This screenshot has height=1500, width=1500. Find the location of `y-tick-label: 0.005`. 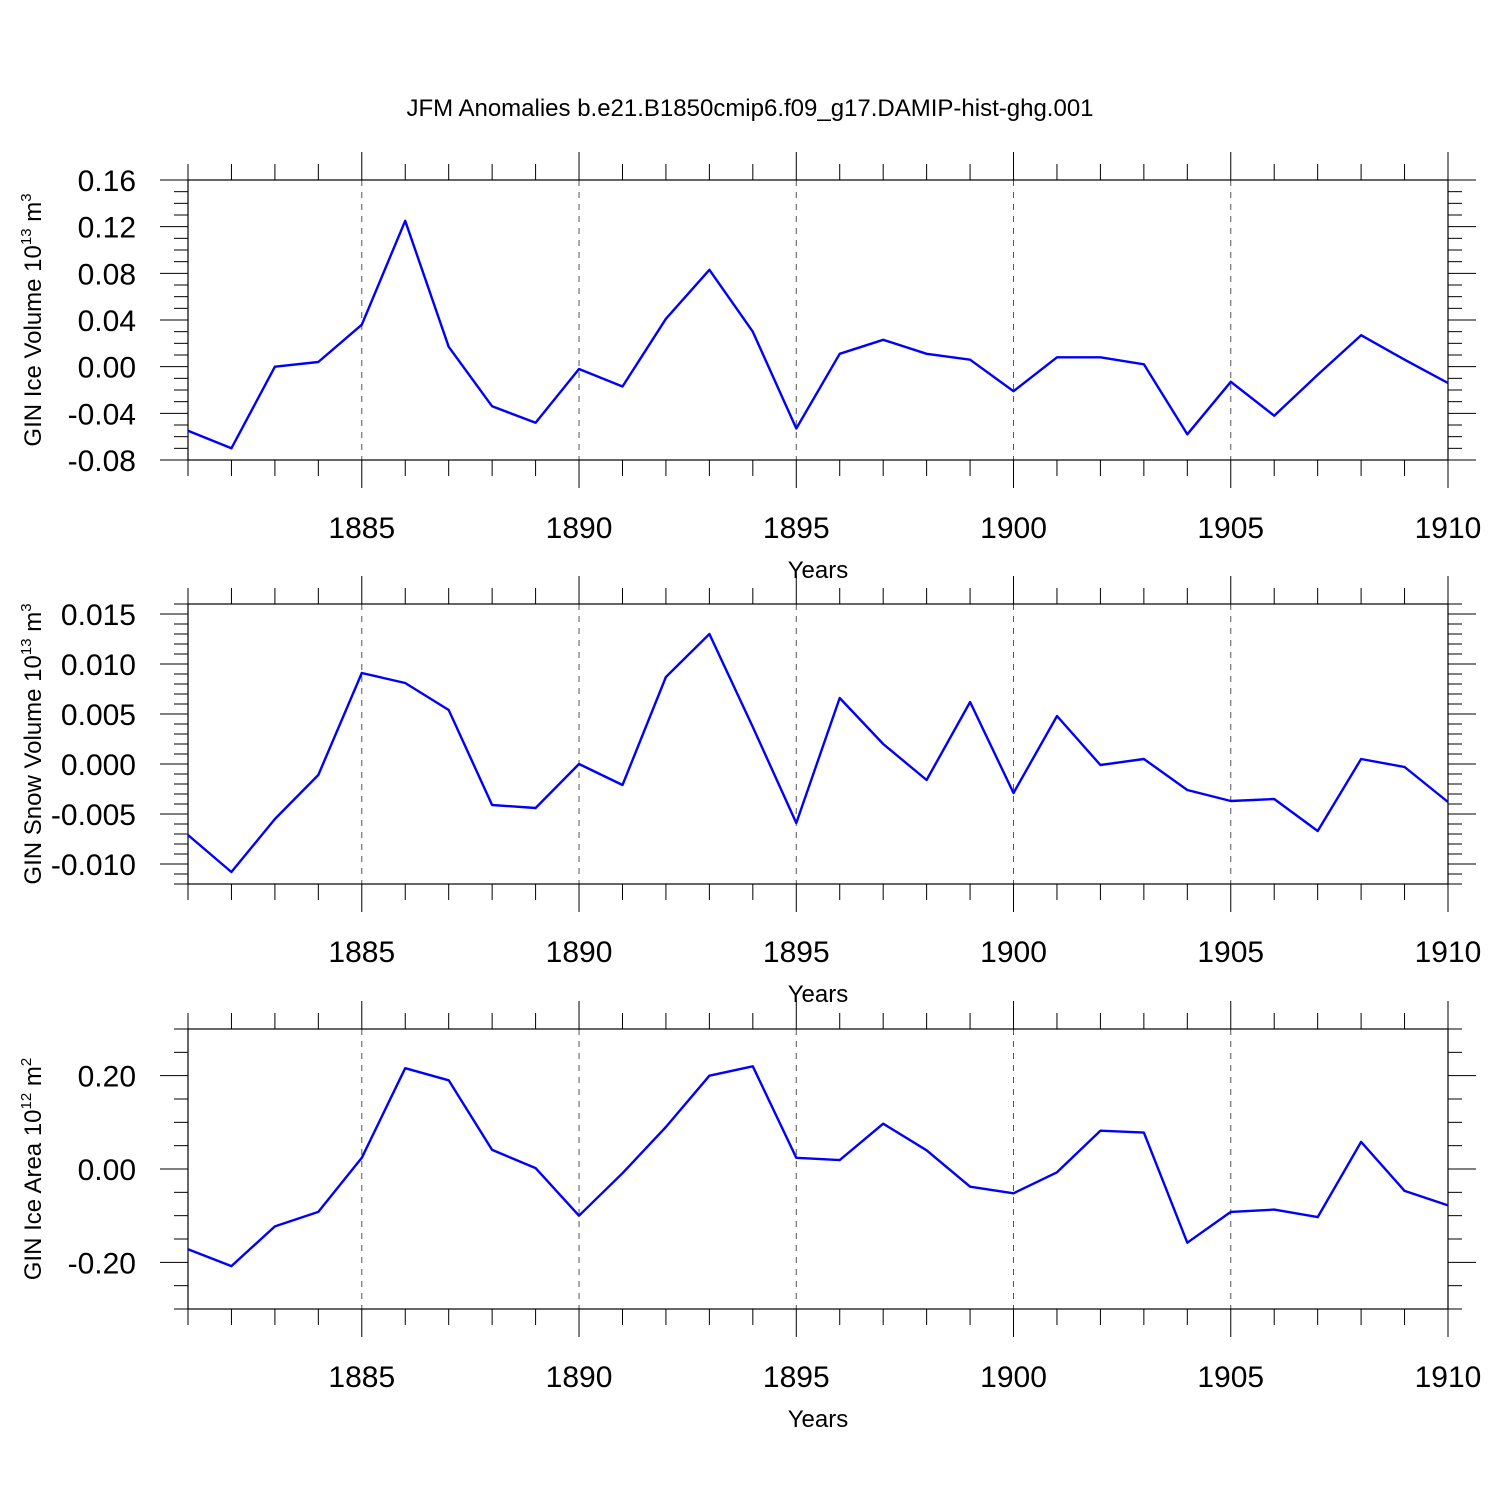

y-tick-label: 0.005 is located at coordinates (98, 715).